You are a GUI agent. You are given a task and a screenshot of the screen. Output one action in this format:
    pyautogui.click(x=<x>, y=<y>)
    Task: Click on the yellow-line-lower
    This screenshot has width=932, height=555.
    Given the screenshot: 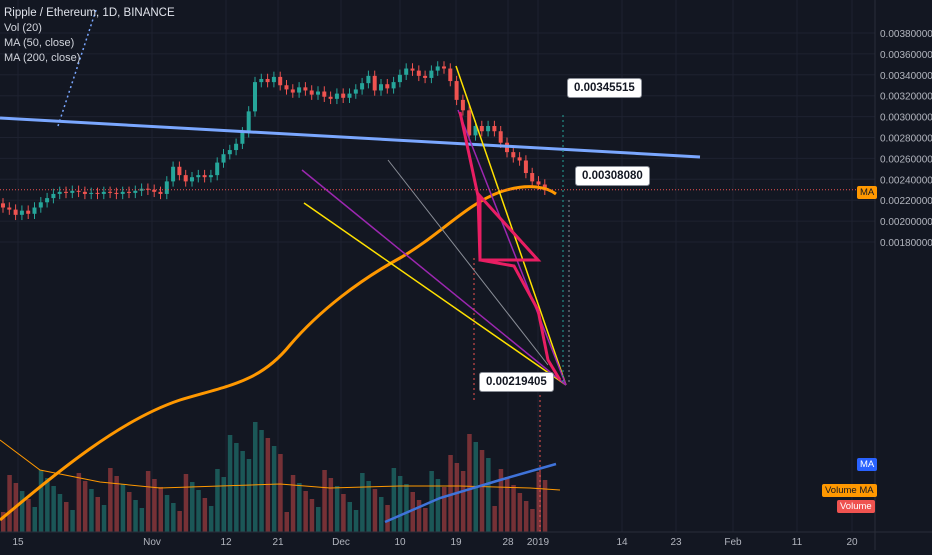 What is the action you would take?
    pyautogui.click(x=435, y=294)
    